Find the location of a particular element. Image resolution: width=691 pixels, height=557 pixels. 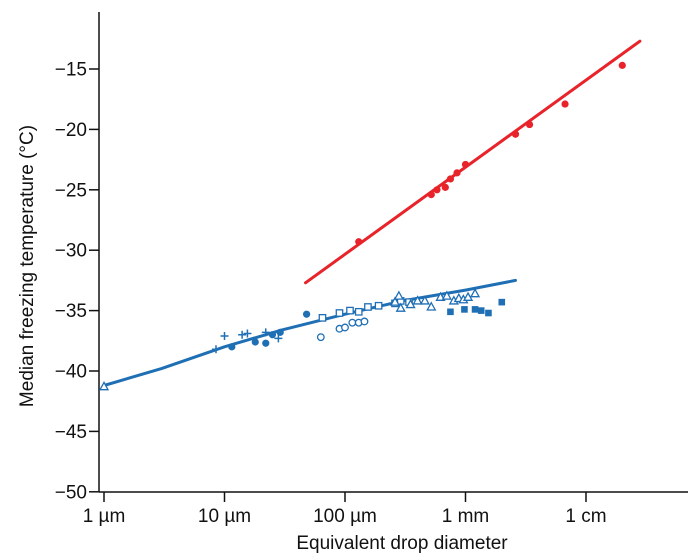

x-ticks: 1 µm 10 µm 100 µm 1 mm 1 cm is located at coordinates (345, 509).